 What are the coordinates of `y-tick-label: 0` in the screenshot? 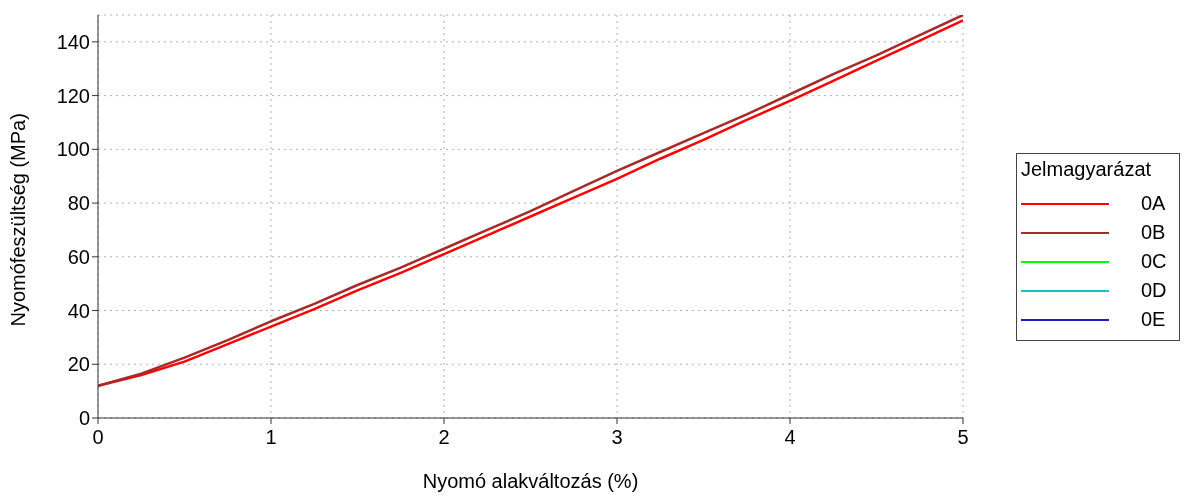 It's located at (84, 418).